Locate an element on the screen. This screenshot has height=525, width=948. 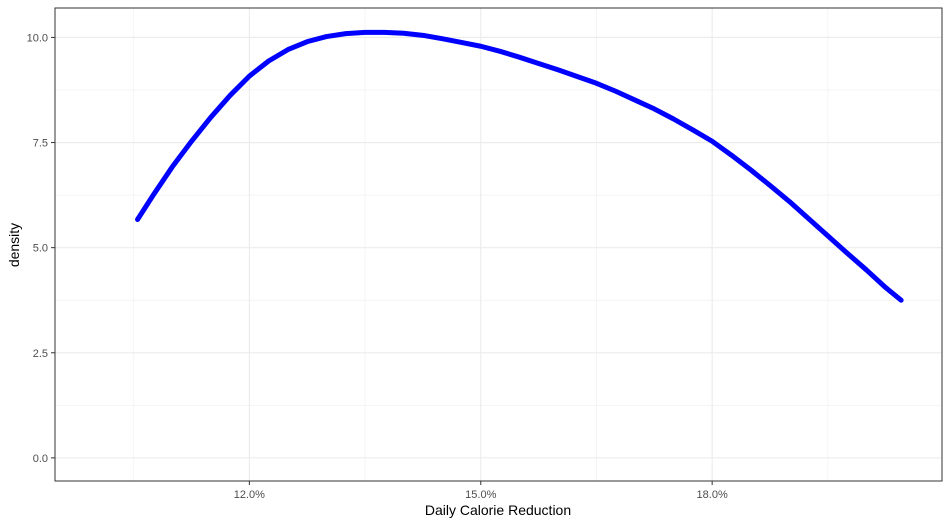
y-tick-label: 7.5 is located at coordinates (40, 144).